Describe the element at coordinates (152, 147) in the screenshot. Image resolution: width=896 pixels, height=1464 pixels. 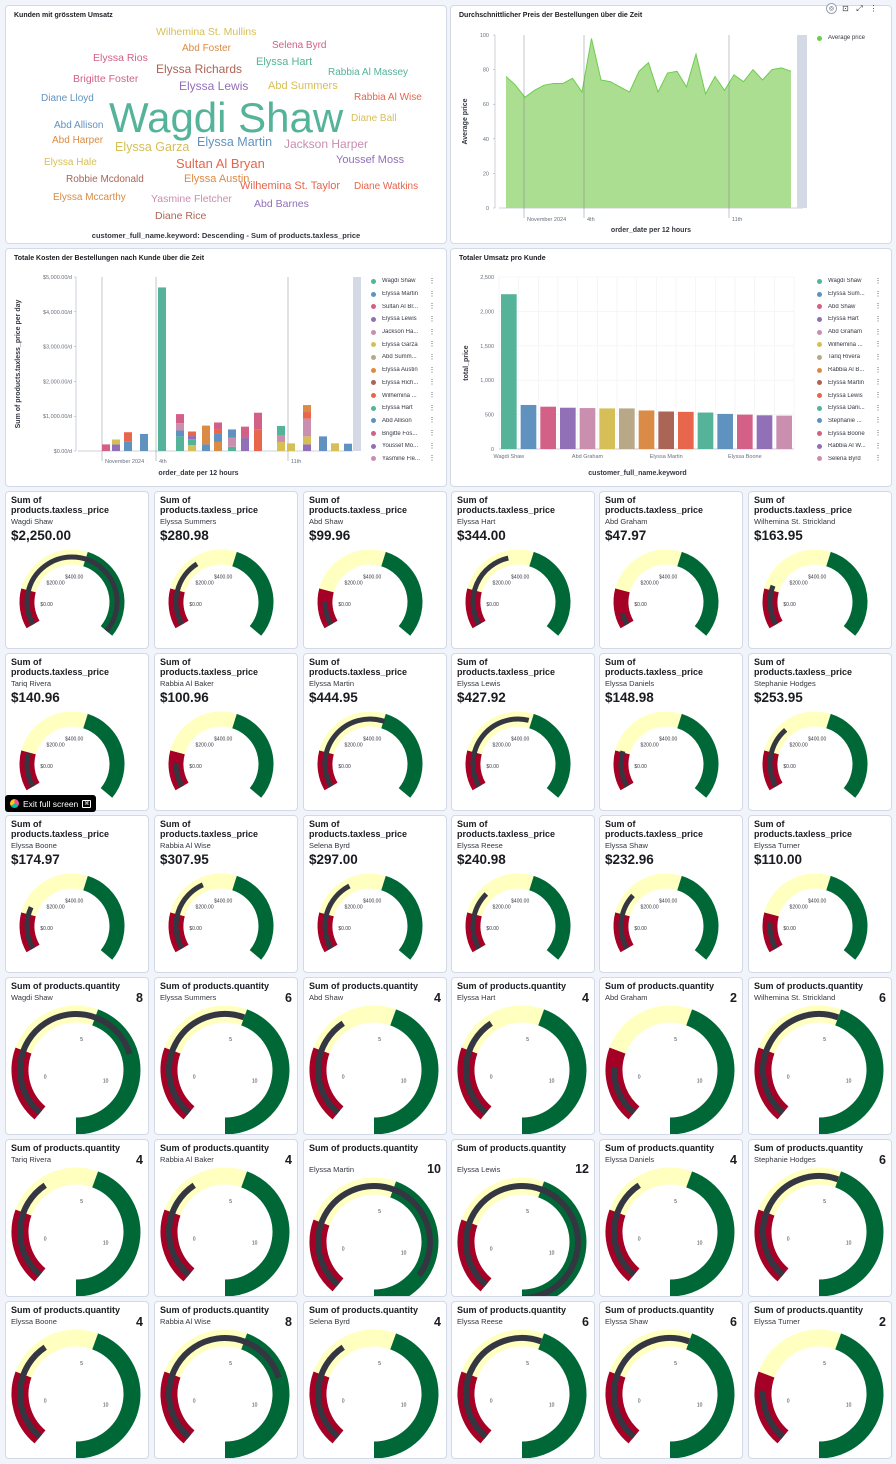
I see `wordcloud-word: Elyssa Garza` at that location.